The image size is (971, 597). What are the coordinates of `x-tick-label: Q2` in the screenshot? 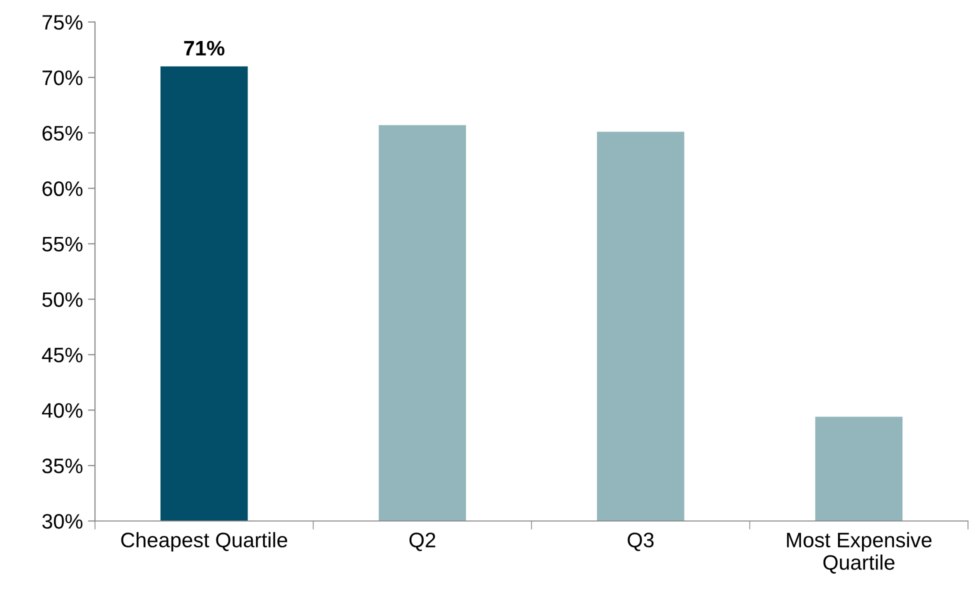 It's located at (422, 542).